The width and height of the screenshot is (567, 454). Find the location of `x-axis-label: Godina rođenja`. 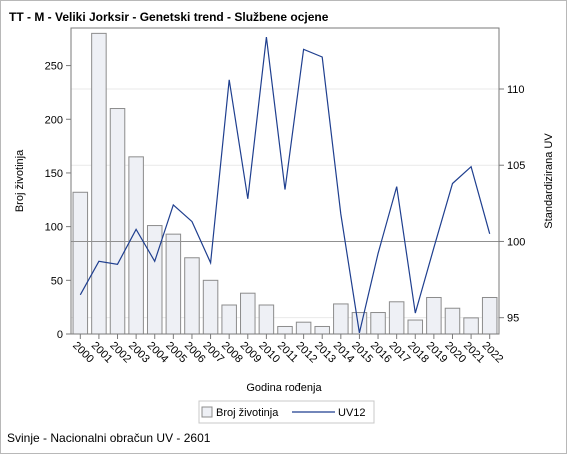

x-axis-label: Godina rođenja is located at coordinates (284, 388).